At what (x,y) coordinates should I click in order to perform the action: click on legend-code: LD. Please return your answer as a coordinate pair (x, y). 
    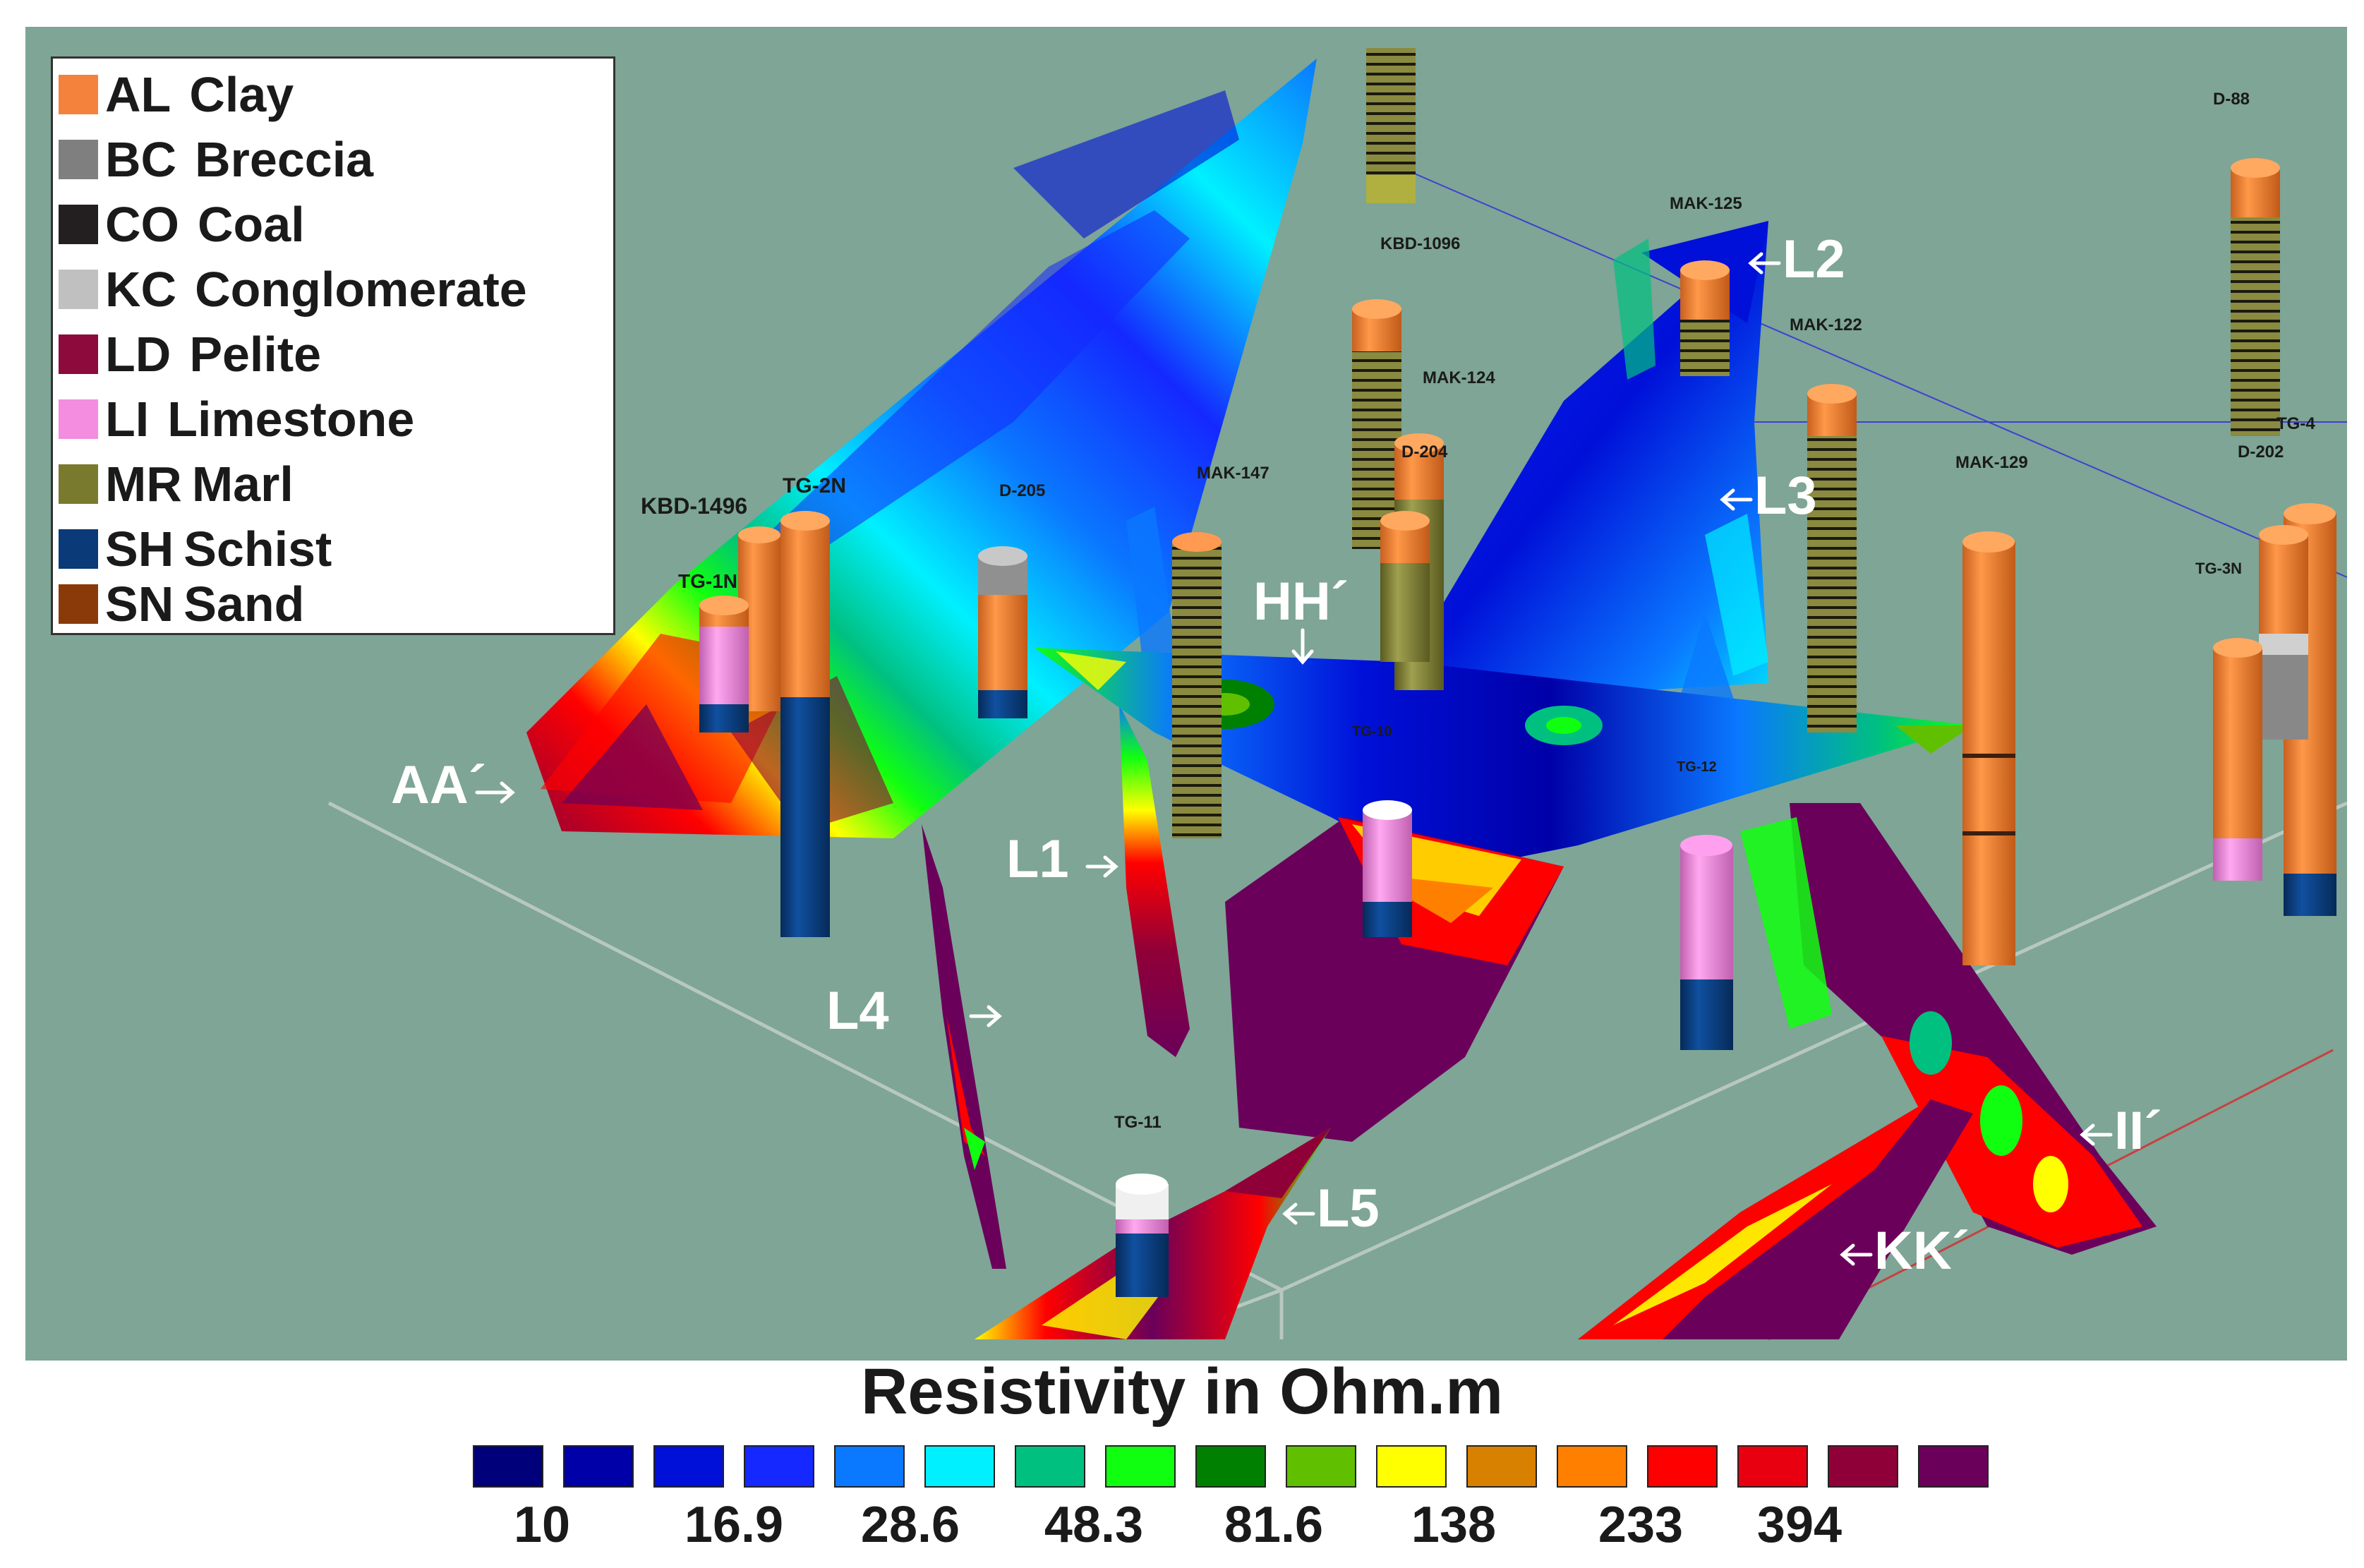
    Looking at the image, I should click on (138, 354).